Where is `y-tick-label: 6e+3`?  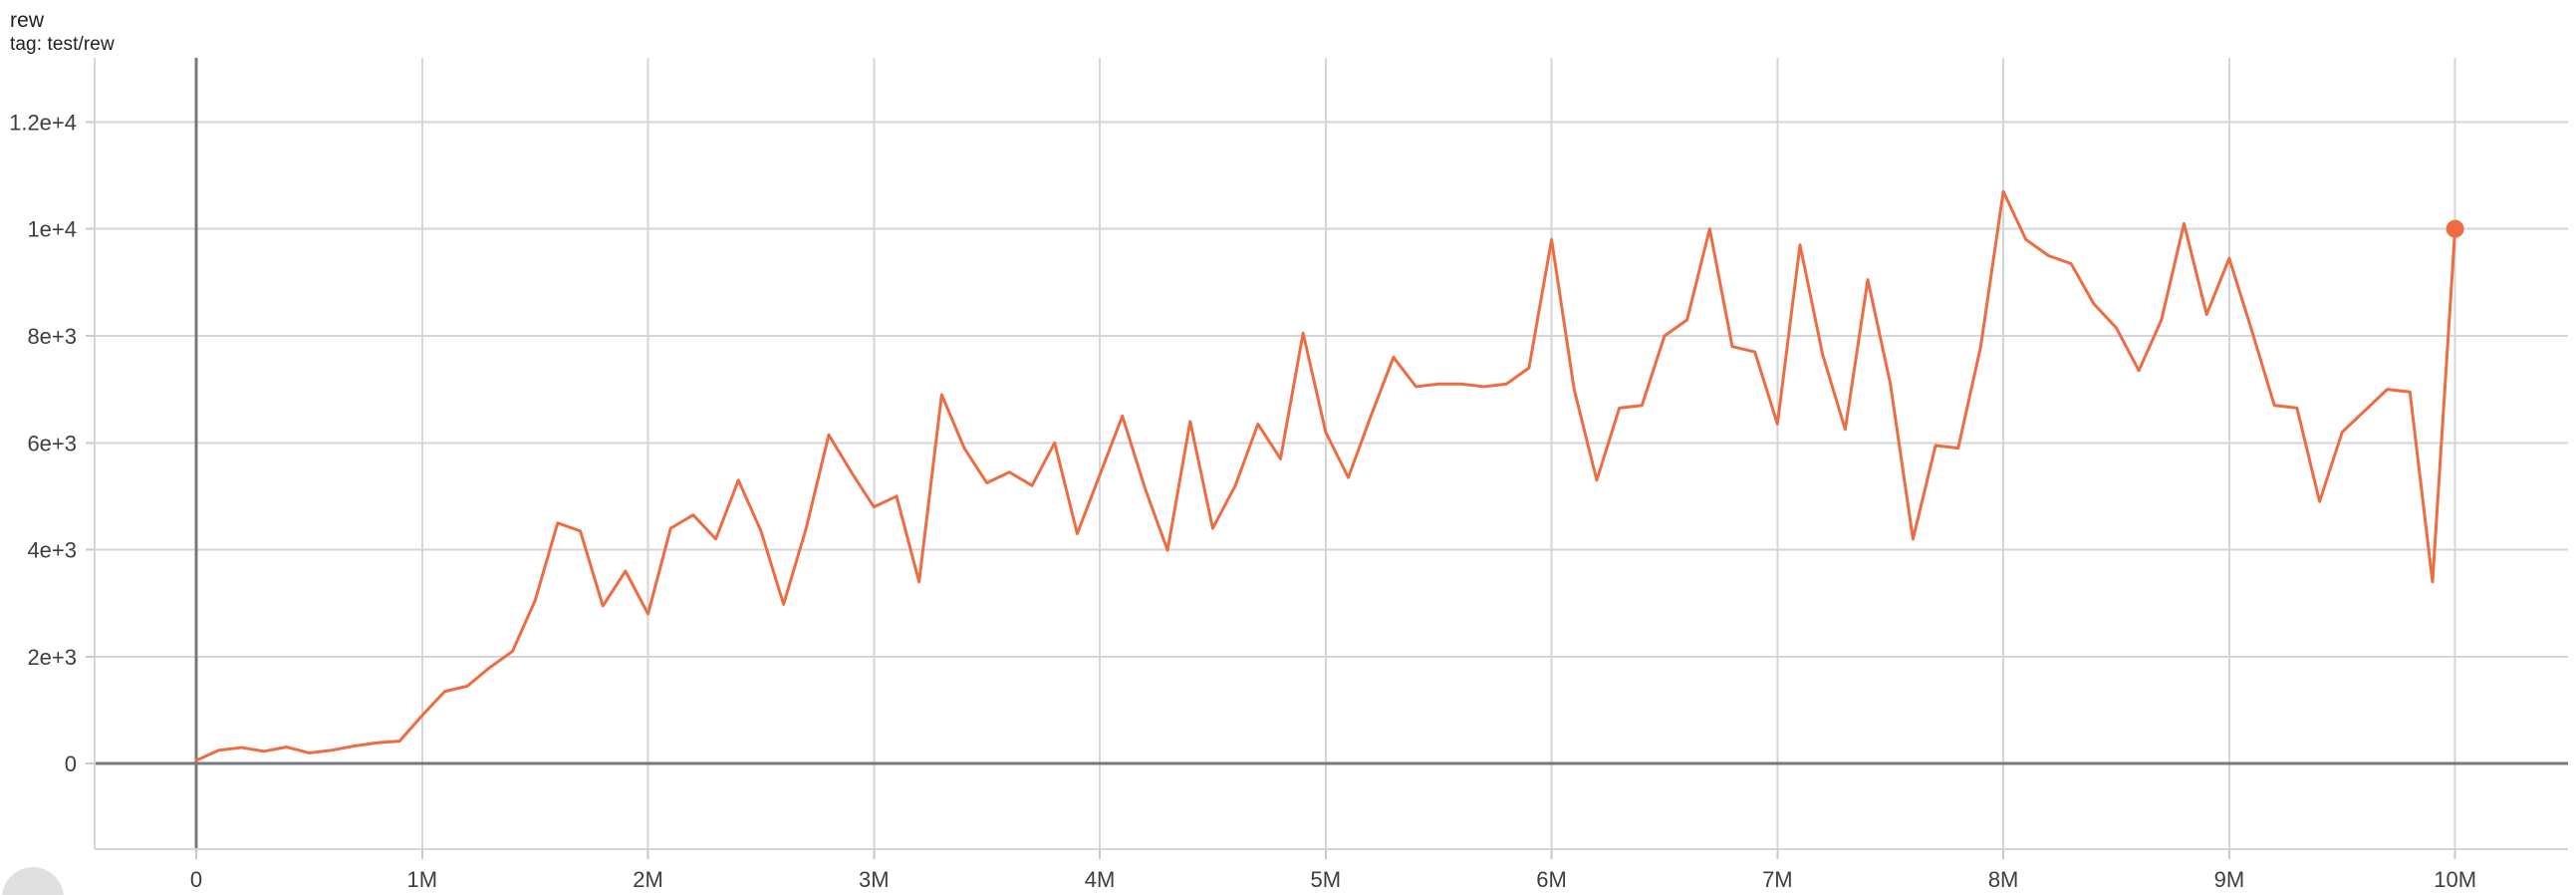
y-tick-label: 6e+3 is located at coordinates (52, 443).